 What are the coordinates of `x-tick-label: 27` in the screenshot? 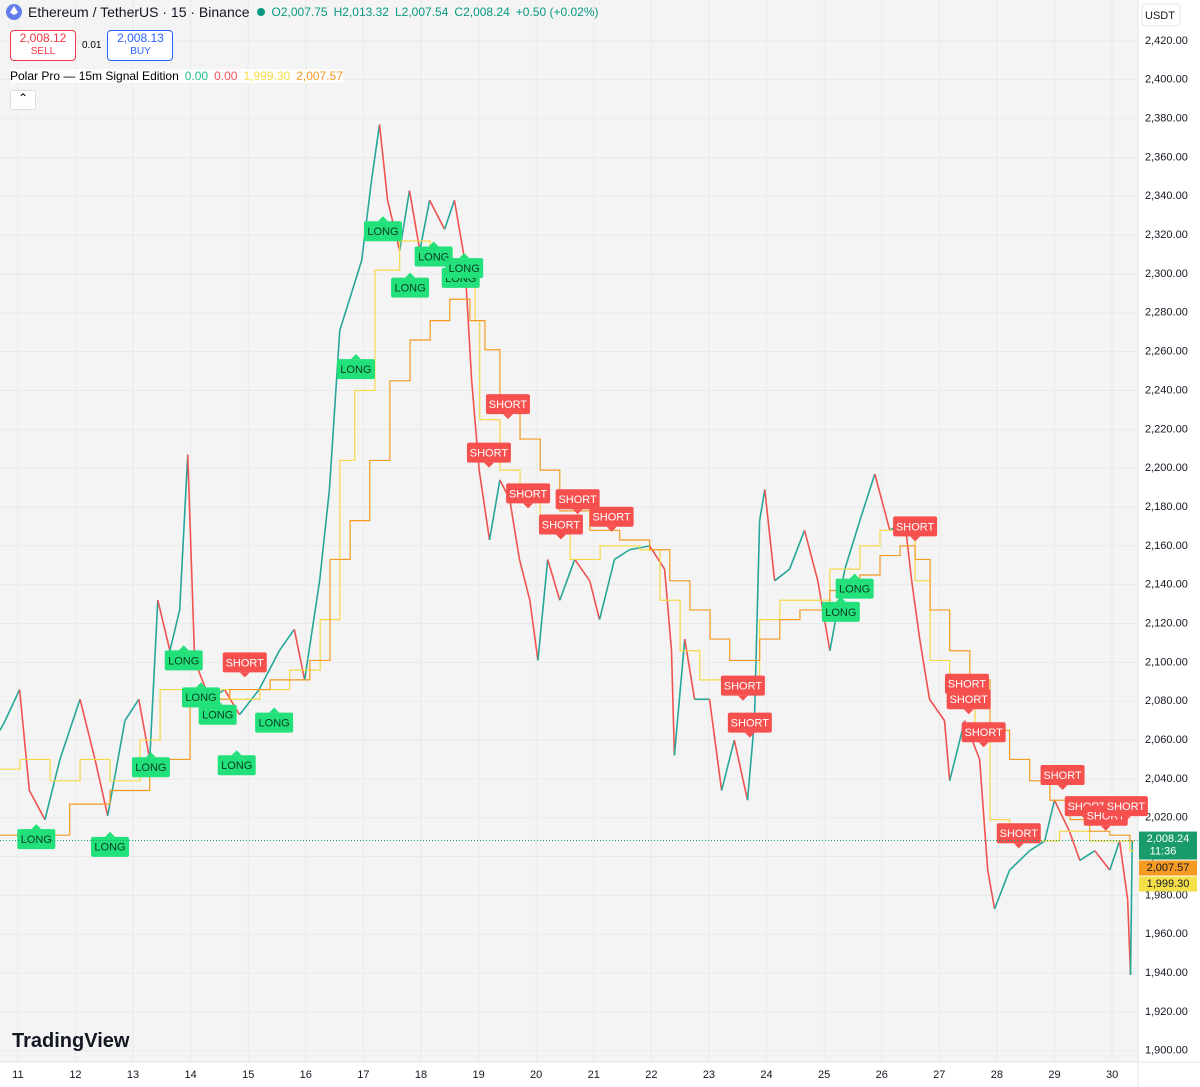 It's located at (939, 1075).